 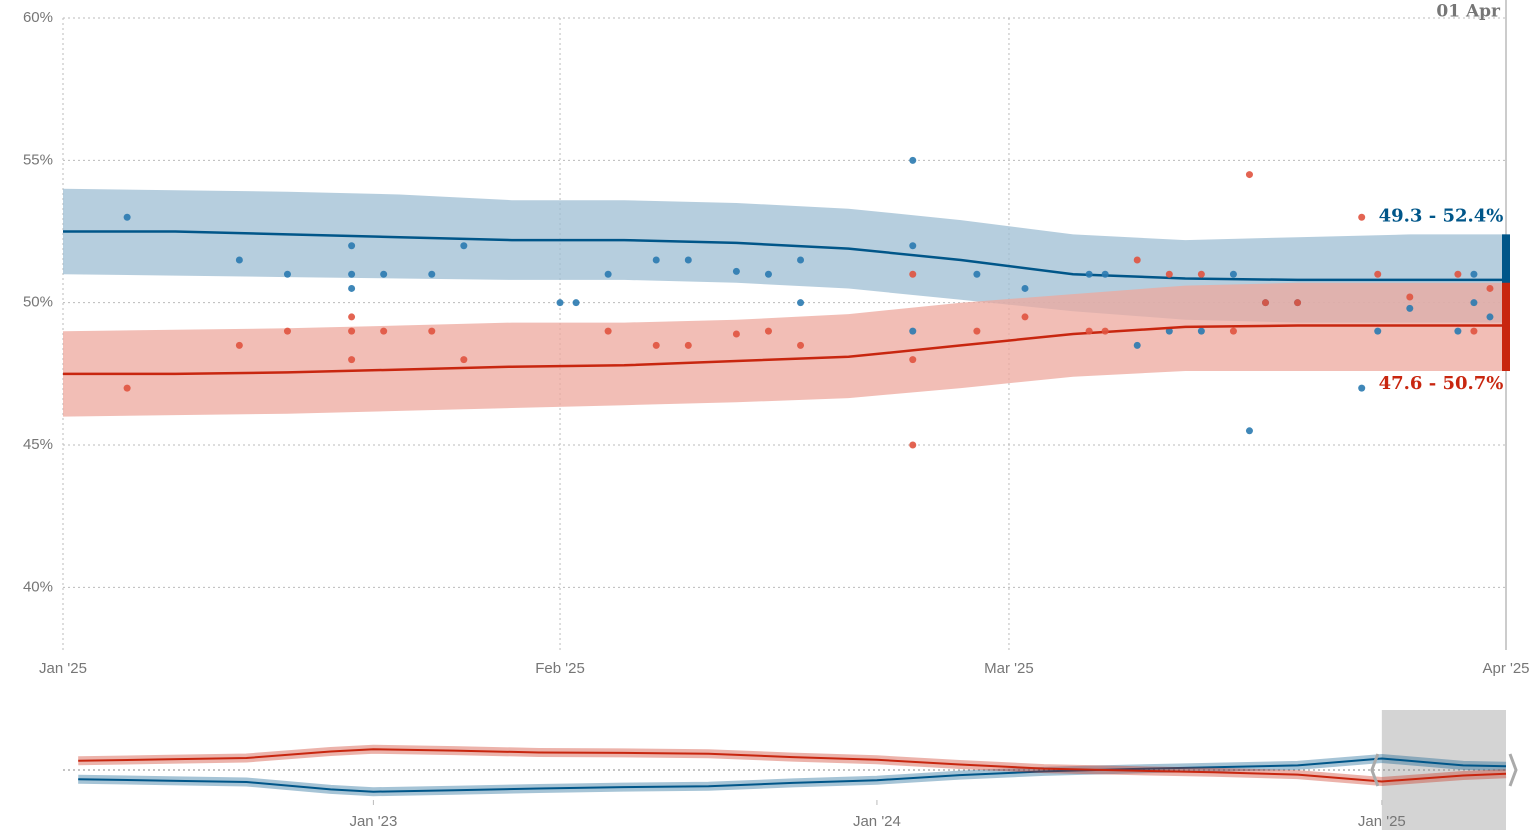 What do you see at coordinates (38, 17) in the screenshot?
I see `y-tick-label: 60%` at bounding box center [38, 17].